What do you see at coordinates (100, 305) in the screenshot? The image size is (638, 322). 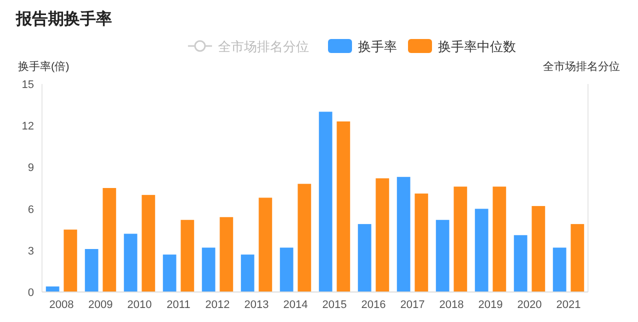 I see `x-tick-label: 2009` at bounding box center [100, 305].